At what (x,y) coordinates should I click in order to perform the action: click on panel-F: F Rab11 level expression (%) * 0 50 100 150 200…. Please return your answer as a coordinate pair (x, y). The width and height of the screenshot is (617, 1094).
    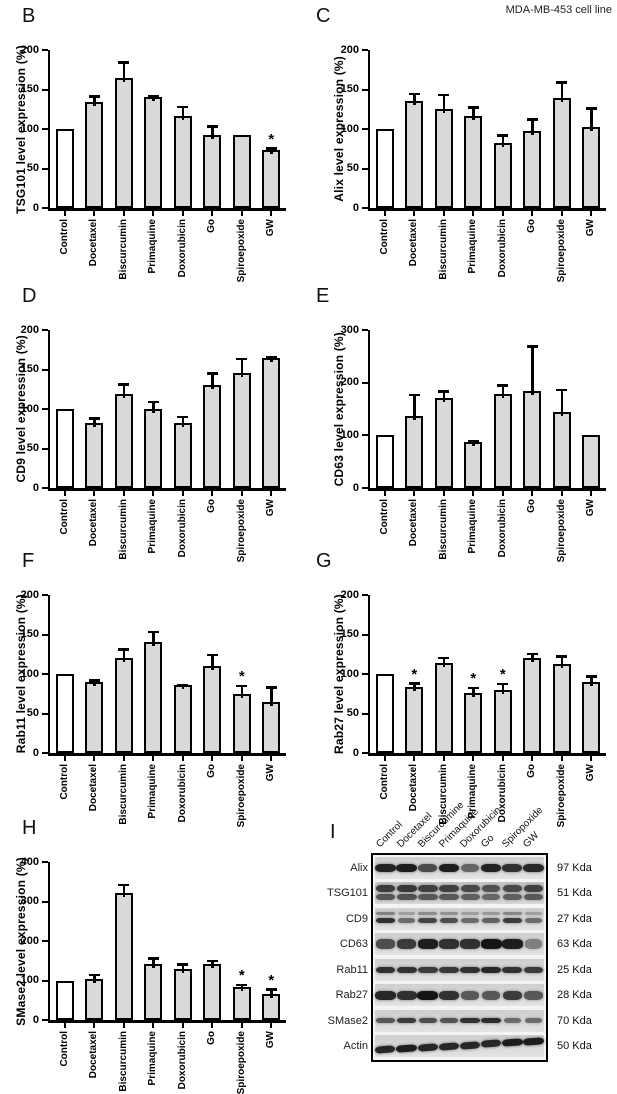
    Looking at the image, I should click on (158, 688).